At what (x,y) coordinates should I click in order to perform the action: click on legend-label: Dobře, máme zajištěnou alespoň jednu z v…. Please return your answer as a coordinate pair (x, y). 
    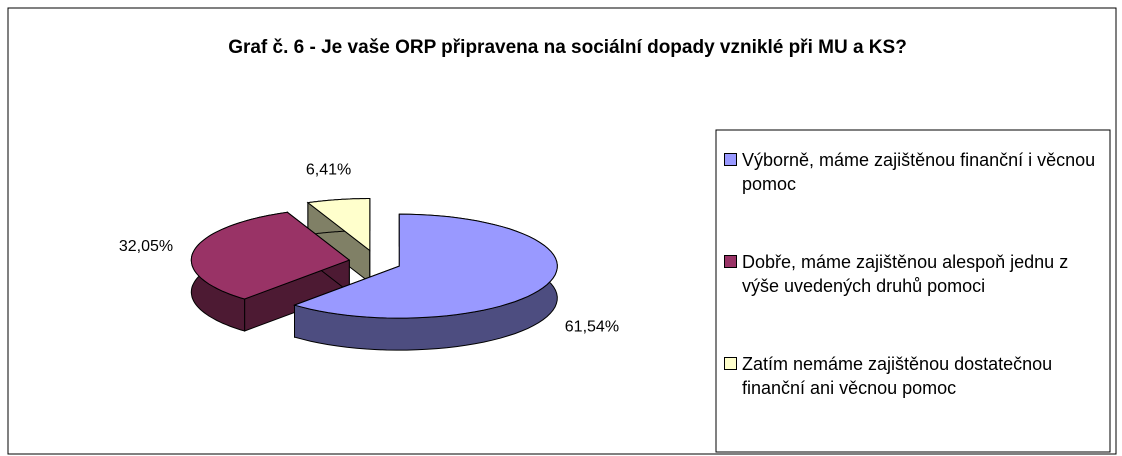
    Looking at the image, I should click on (905, 274).